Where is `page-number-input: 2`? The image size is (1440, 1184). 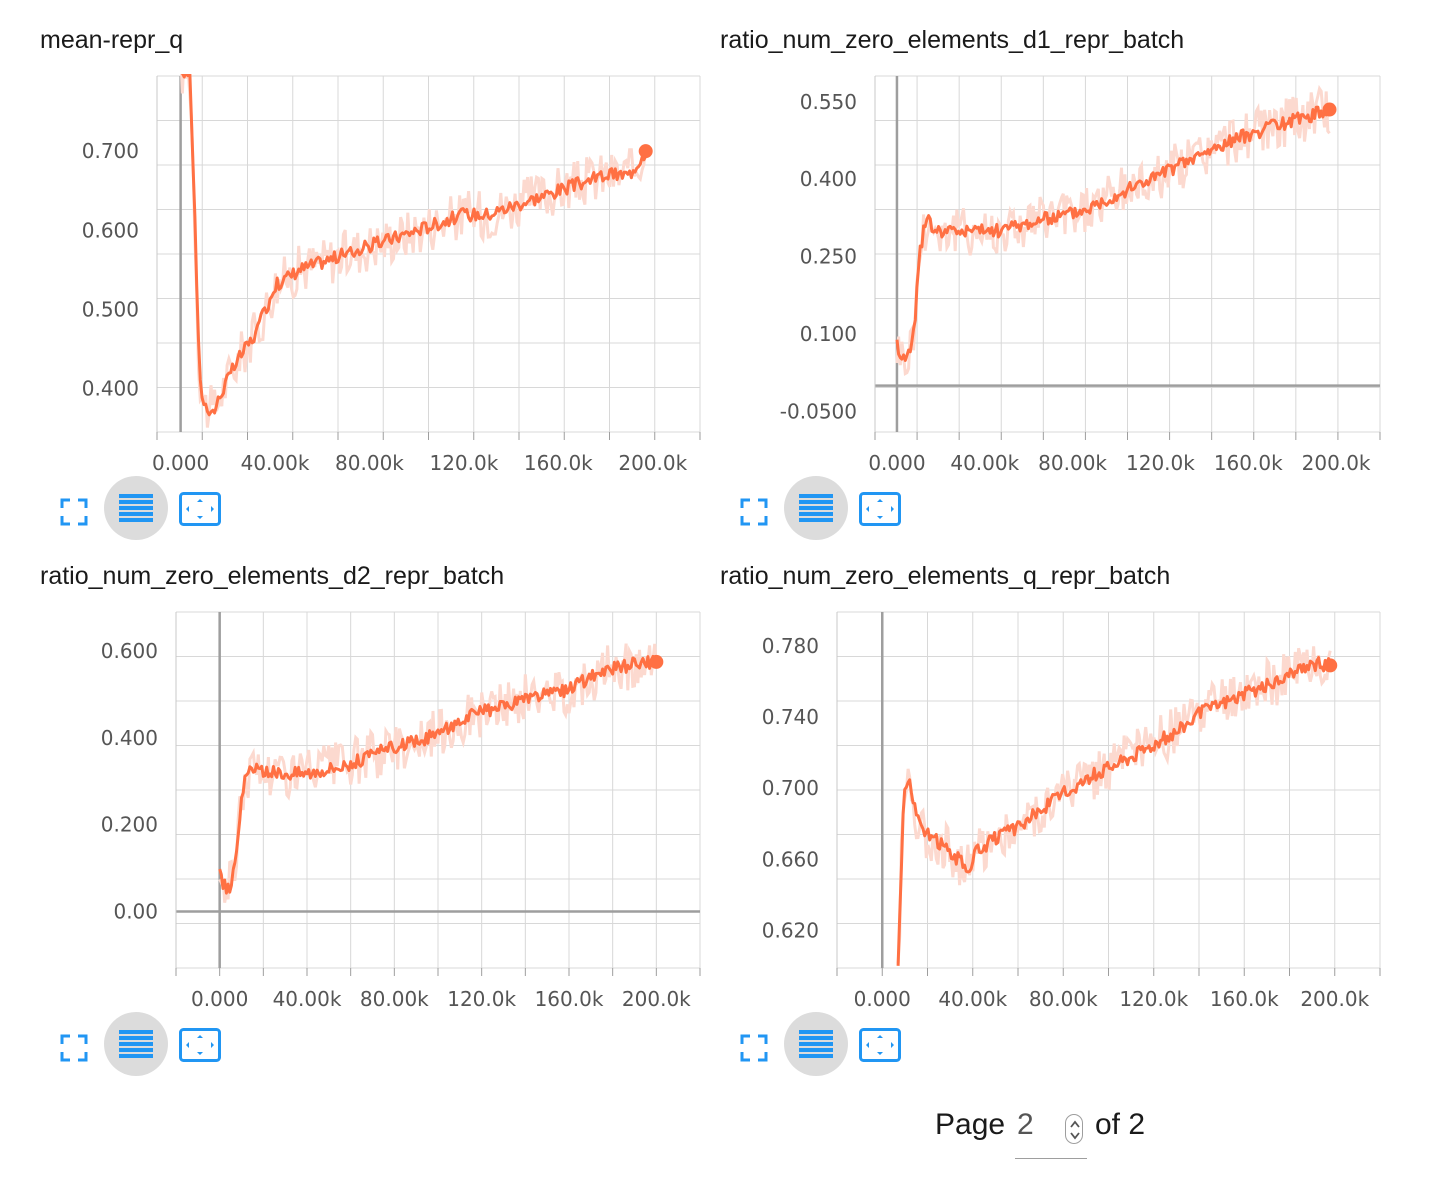
page-number-input: 2 is located at coordinates (1051, 1133).